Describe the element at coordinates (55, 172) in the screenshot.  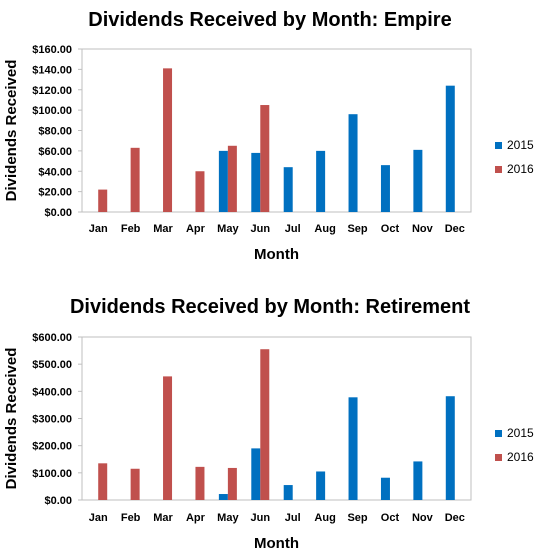
I see `y-tick-label: $40.00` at that location.